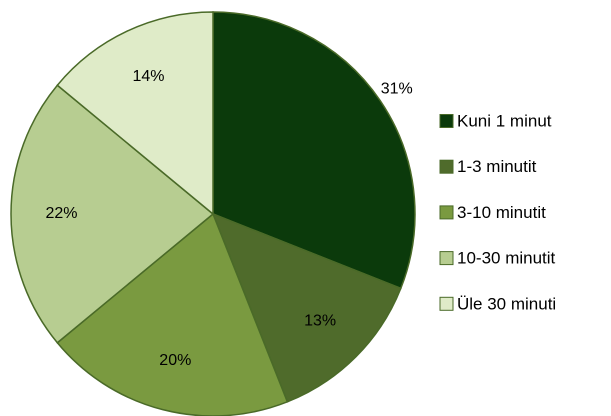  I want to click on legend-label: Üle 30 minuti, so click(506, 303).